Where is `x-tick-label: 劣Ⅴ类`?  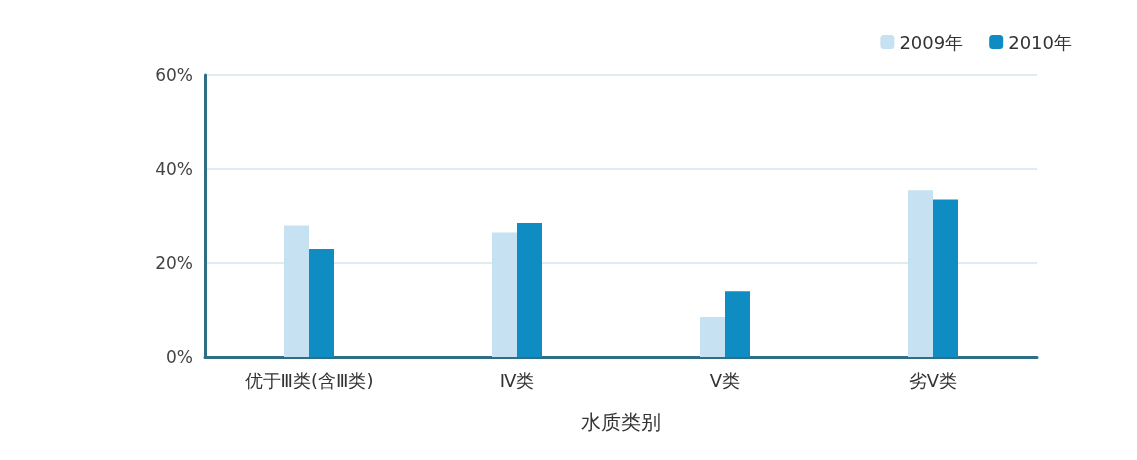
x-tick-label: 劣Ⅴ类 is located at coordinates (933, 380).